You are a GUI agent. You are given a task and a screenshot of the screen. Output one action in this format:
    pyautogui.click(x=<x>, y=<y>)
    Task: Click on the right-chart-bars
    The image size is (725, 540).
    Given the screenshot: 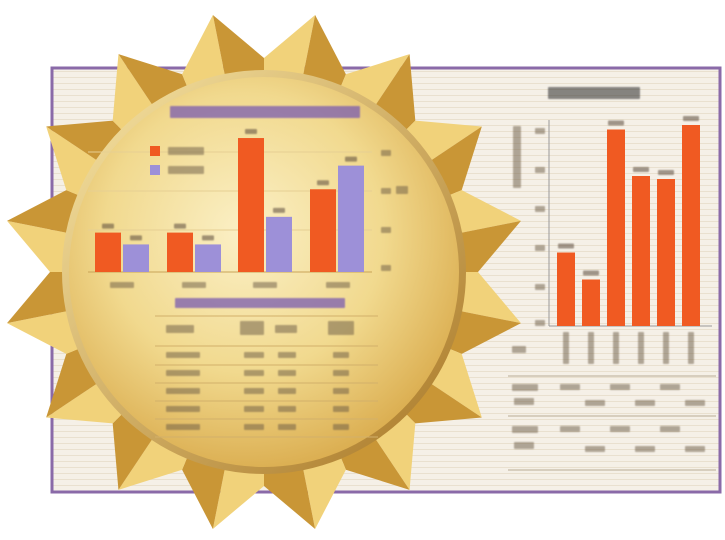 What is the action you would take?
    pyautogui.click(x=628, y=225)
    